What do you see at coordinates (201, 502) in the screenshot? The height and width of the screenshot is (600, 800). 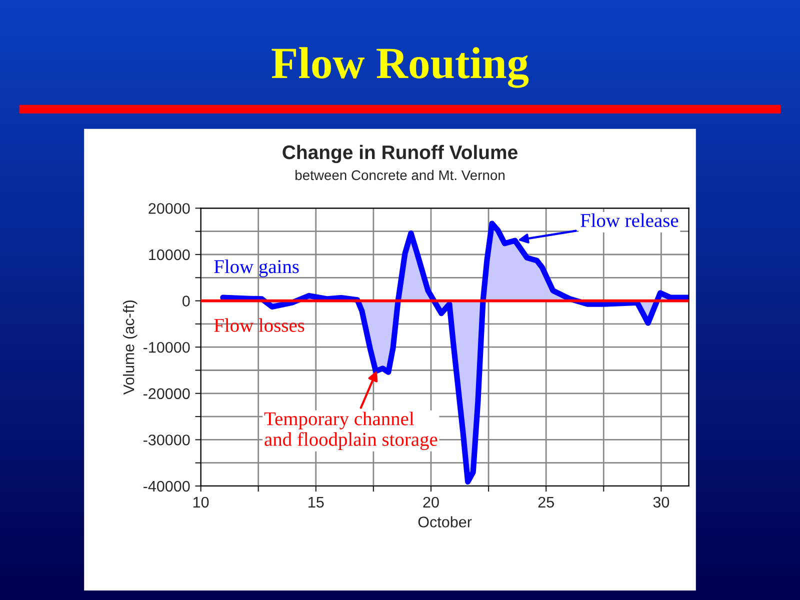 I see `x-tick-label: 10` at bounding box center [201, 502].